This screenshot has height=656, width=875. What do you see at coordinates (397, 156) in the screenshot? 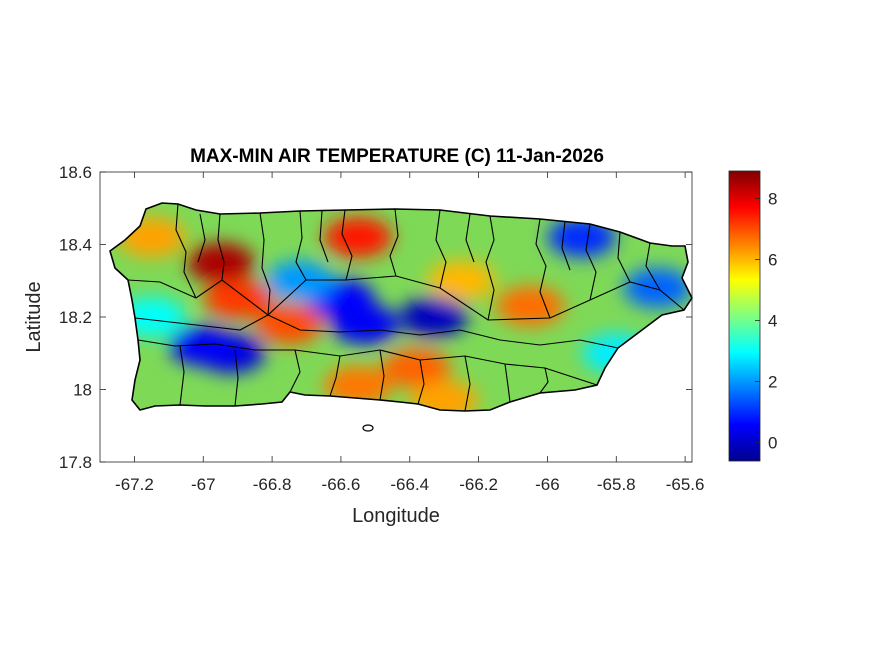
I see `chart-title: MAX-MIN AIR TEMPERATURE (C) 11-Jan-2026` at bounding box center [397, 156].